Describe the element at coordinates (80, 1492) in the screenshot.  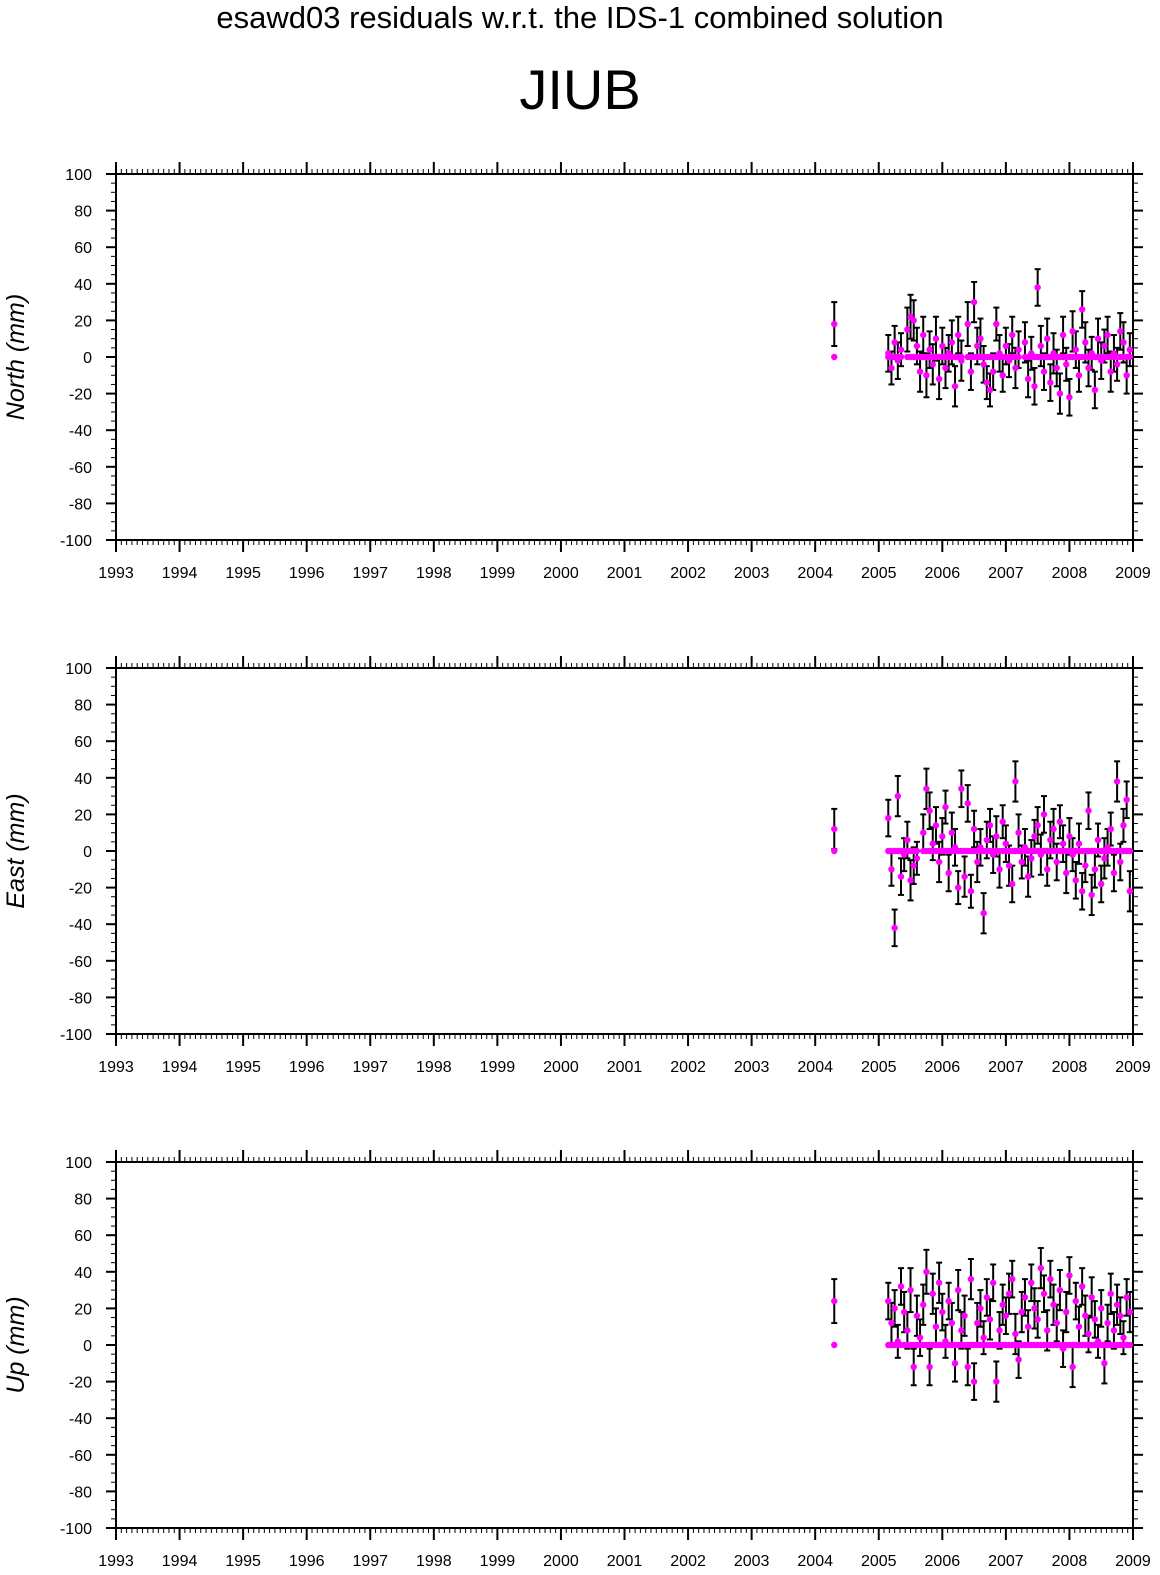
I see `y-tick-label: -80` at that location.